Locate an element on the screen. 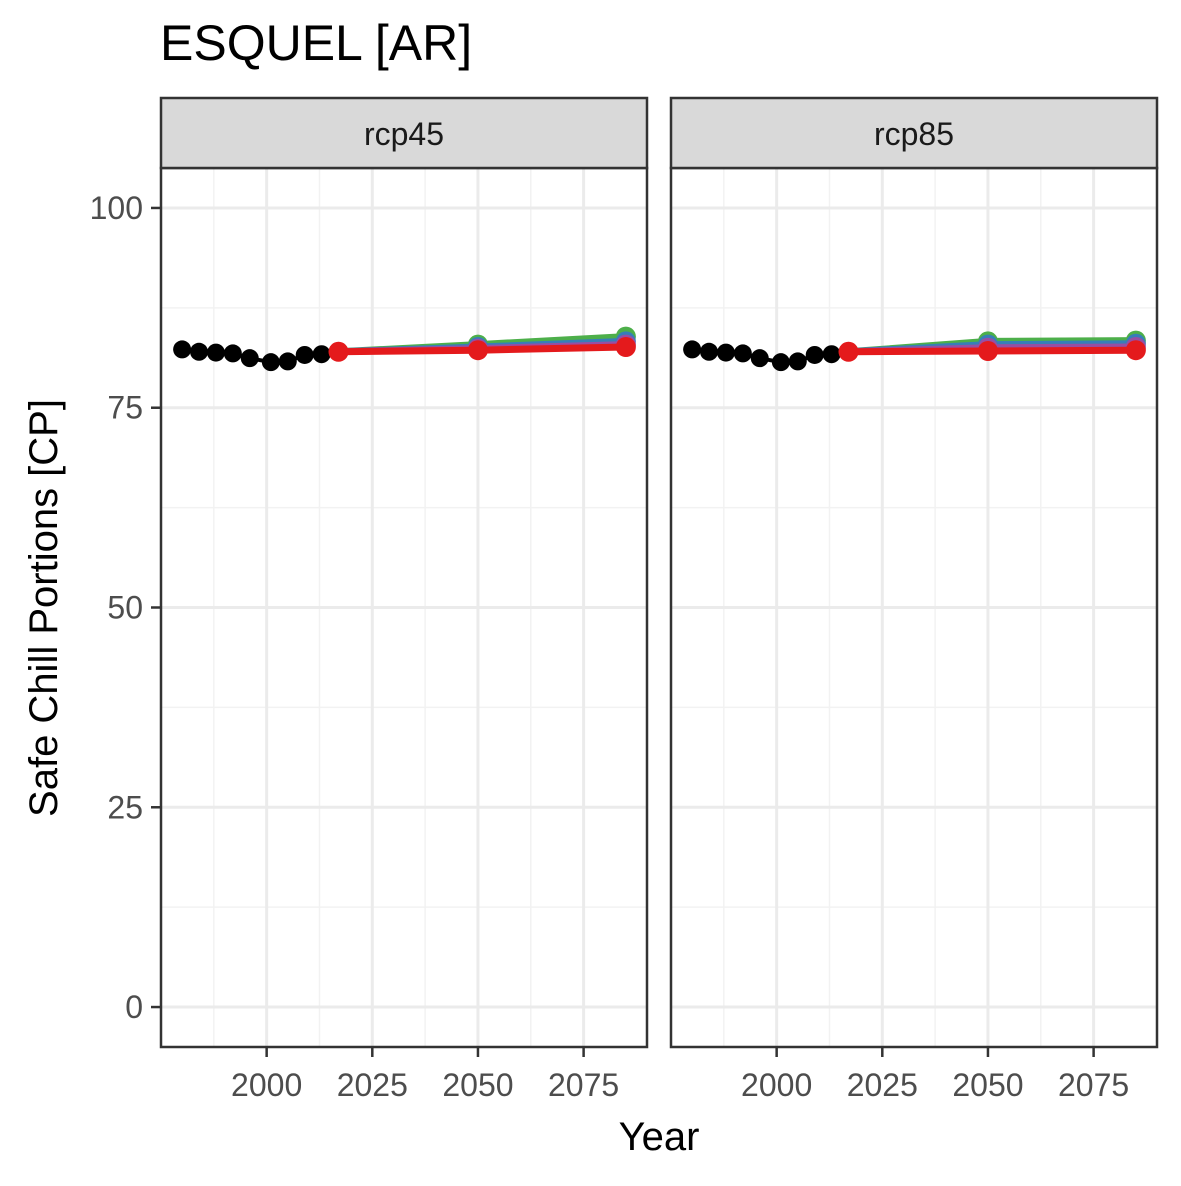 This screenshot has width=1181, height=1186. y-tick-label: 0 is located at coordinates (134, 1007).